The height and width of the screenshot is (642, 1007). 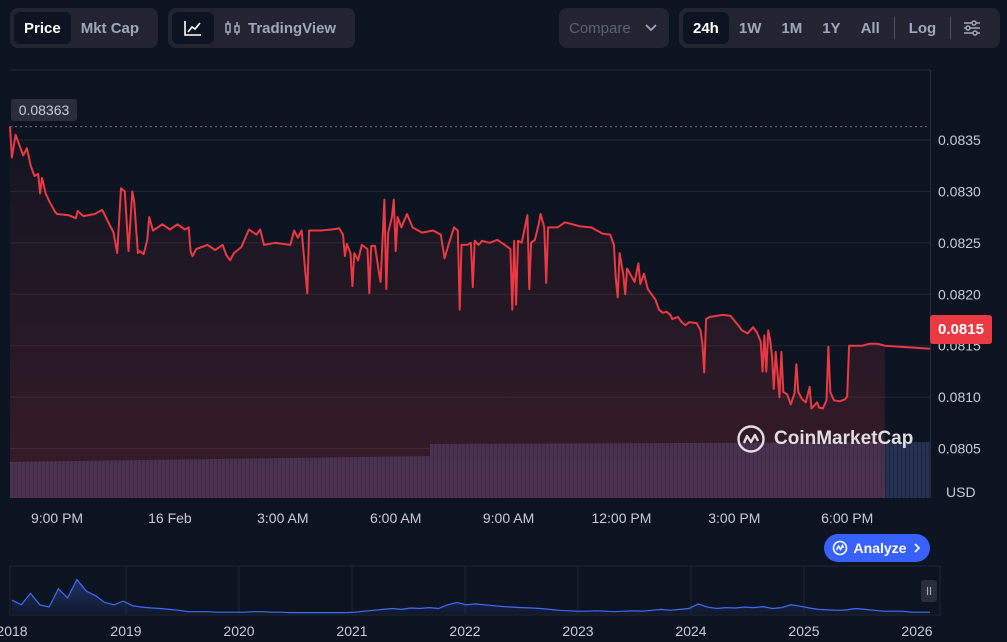 What do you see at coordinates (292, 28) in the screenshot?
I see `tradingview-label: TradingView` at bounding box center [292, 28].